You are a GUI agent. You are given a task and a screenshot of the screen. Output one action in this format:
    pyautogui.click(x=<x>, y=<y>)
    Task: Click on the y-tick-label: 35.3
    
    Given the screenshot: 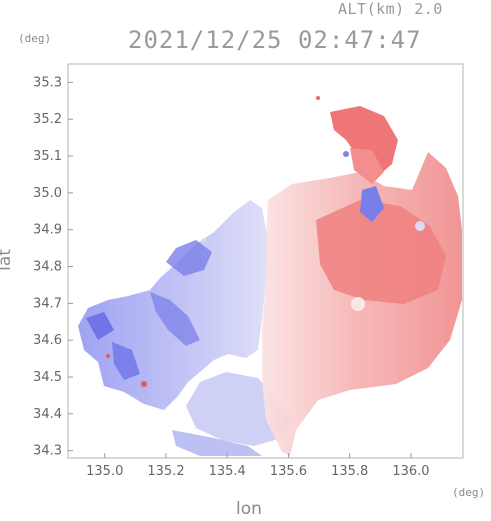 What is the action you would take?
    pyautogui.click(x=47, y=82)
    